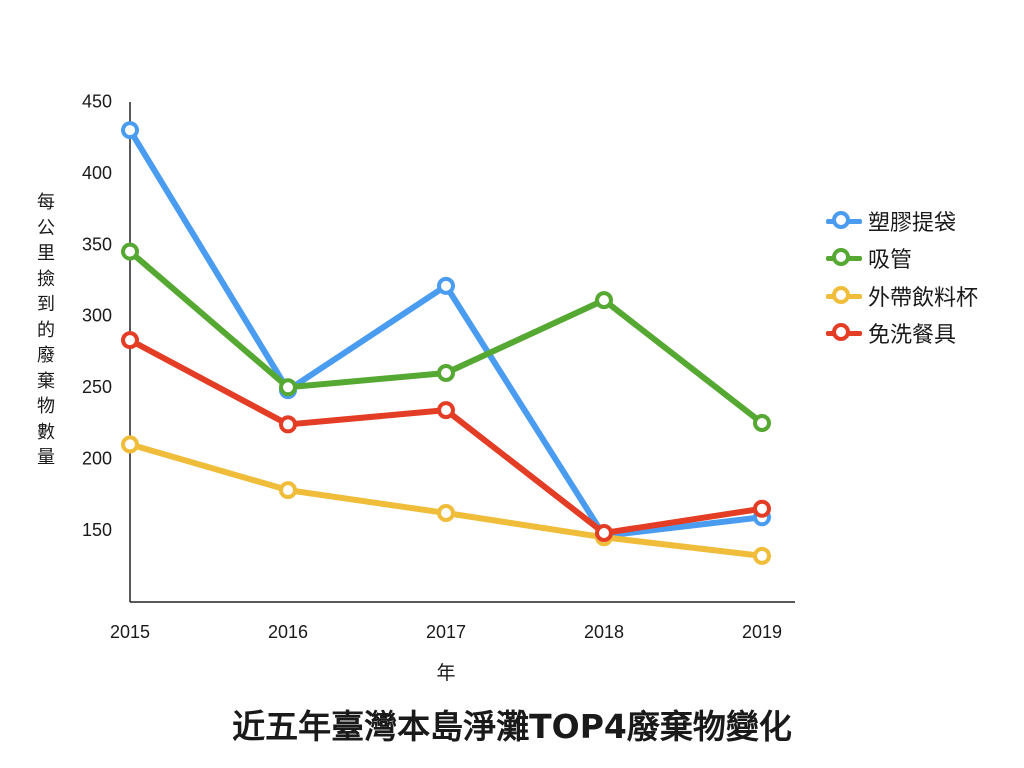  Describe the element at coordinates (446, 500) in the screenshot. I see `series-line` at that location.